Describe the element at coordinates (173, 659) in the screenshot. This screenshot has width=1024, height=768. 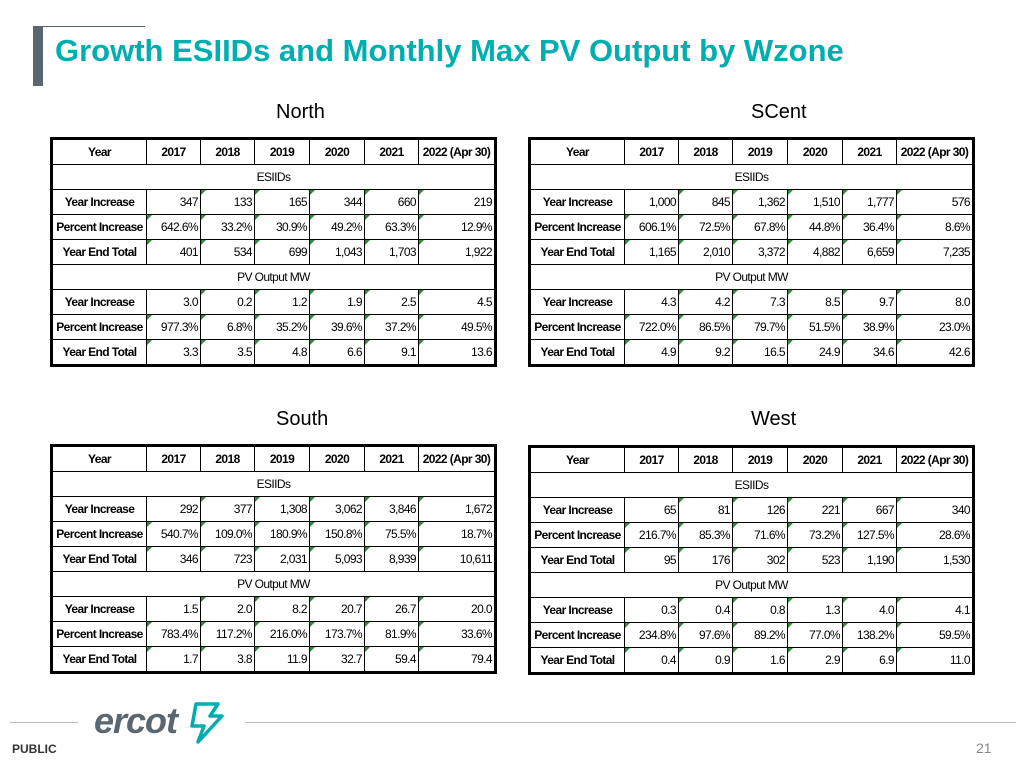
I see `data-cell: 1.7` at that location.